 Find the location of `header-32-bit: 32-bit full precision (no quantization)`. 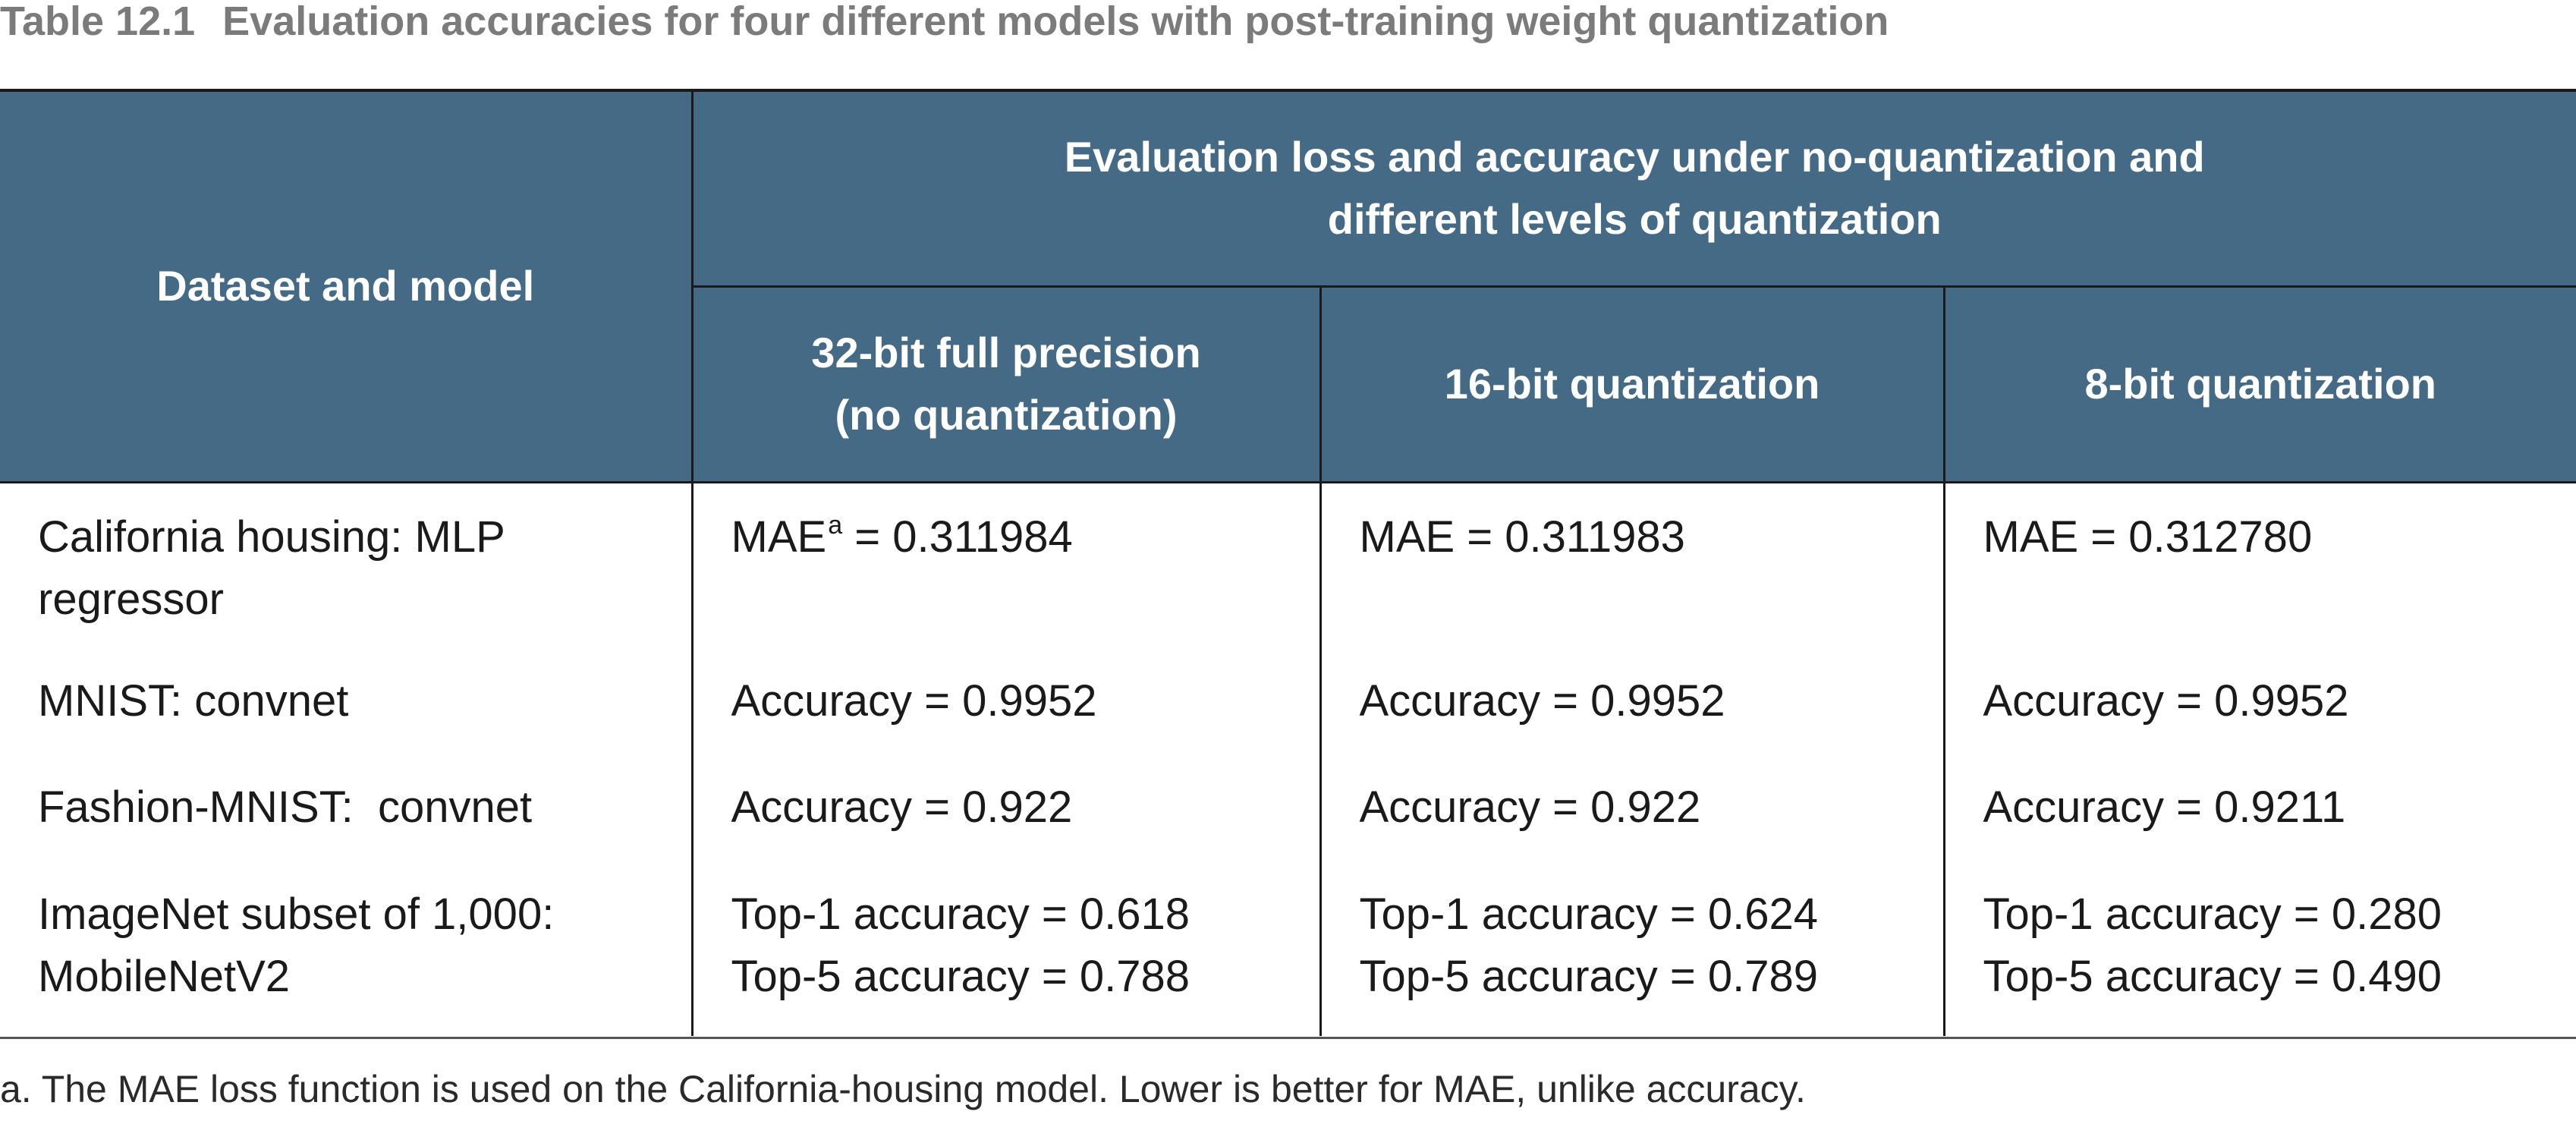

header-32-bit: 32-bit full precision (no quantization) is located at coordinates (1005, 384).